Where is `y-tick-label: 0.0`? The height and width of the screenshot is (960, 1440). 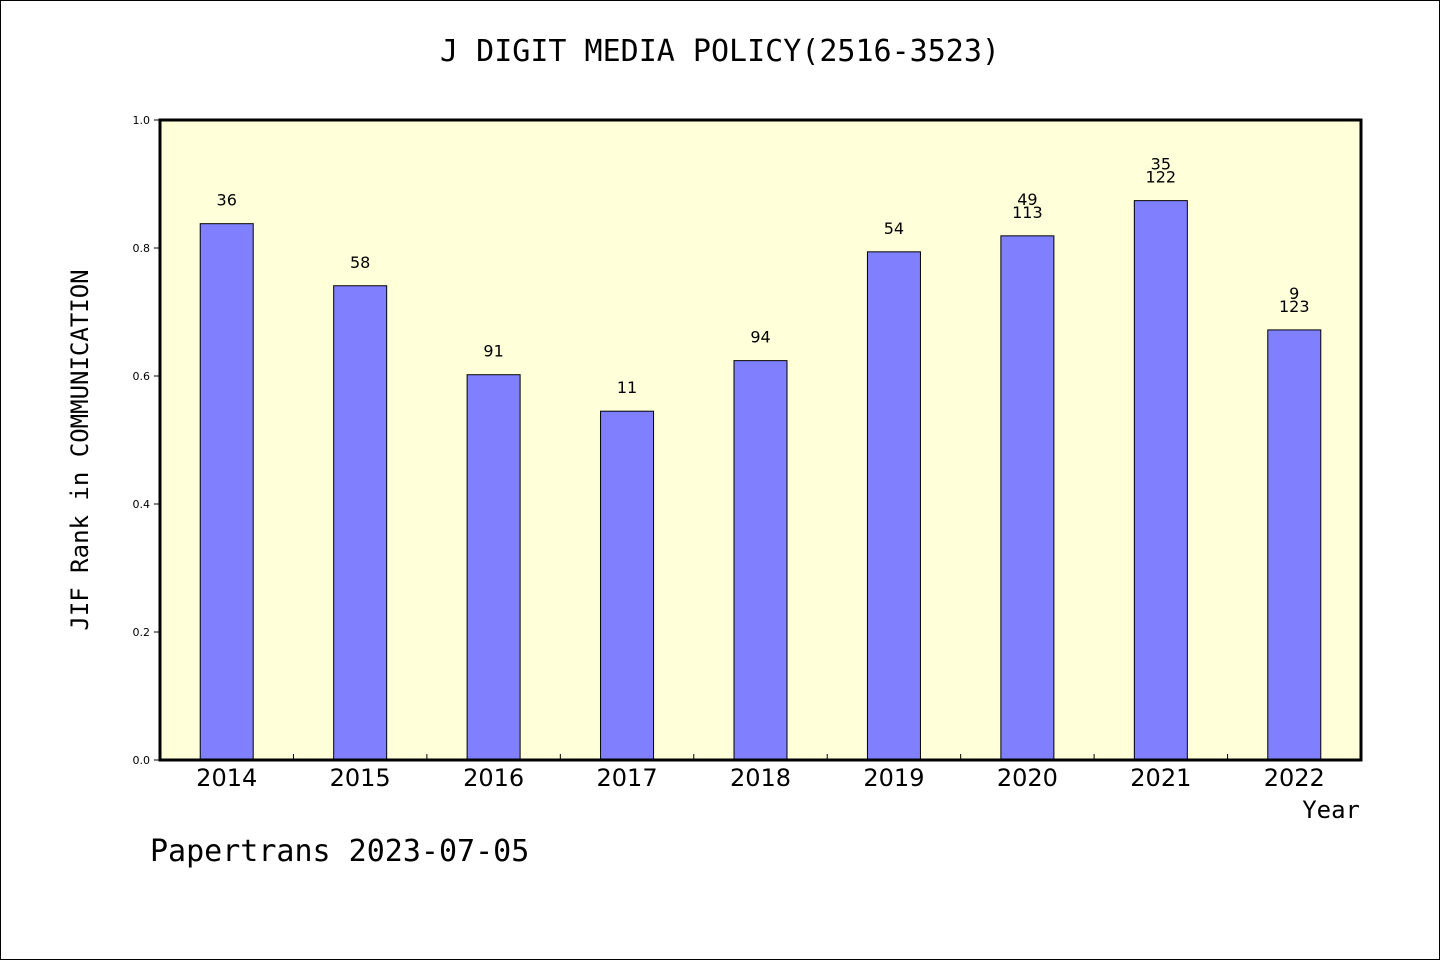 y-tick-label: 0.0 is located at coordinates (142, 760).